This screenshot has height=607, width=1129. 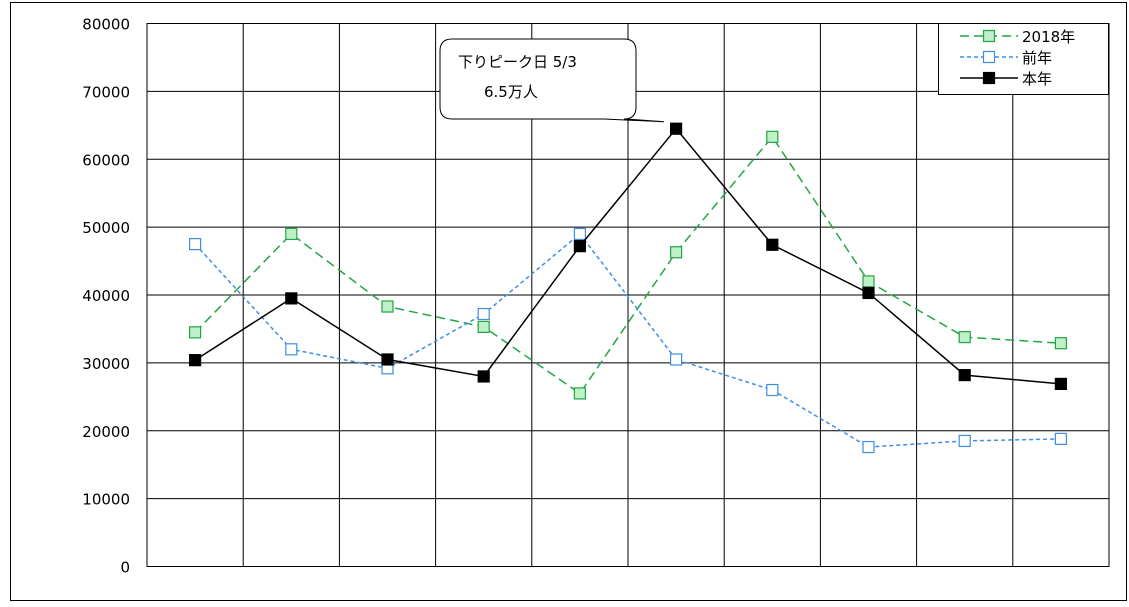 I want to click on y-tick-label: 40000, so click(x=106, y=296).